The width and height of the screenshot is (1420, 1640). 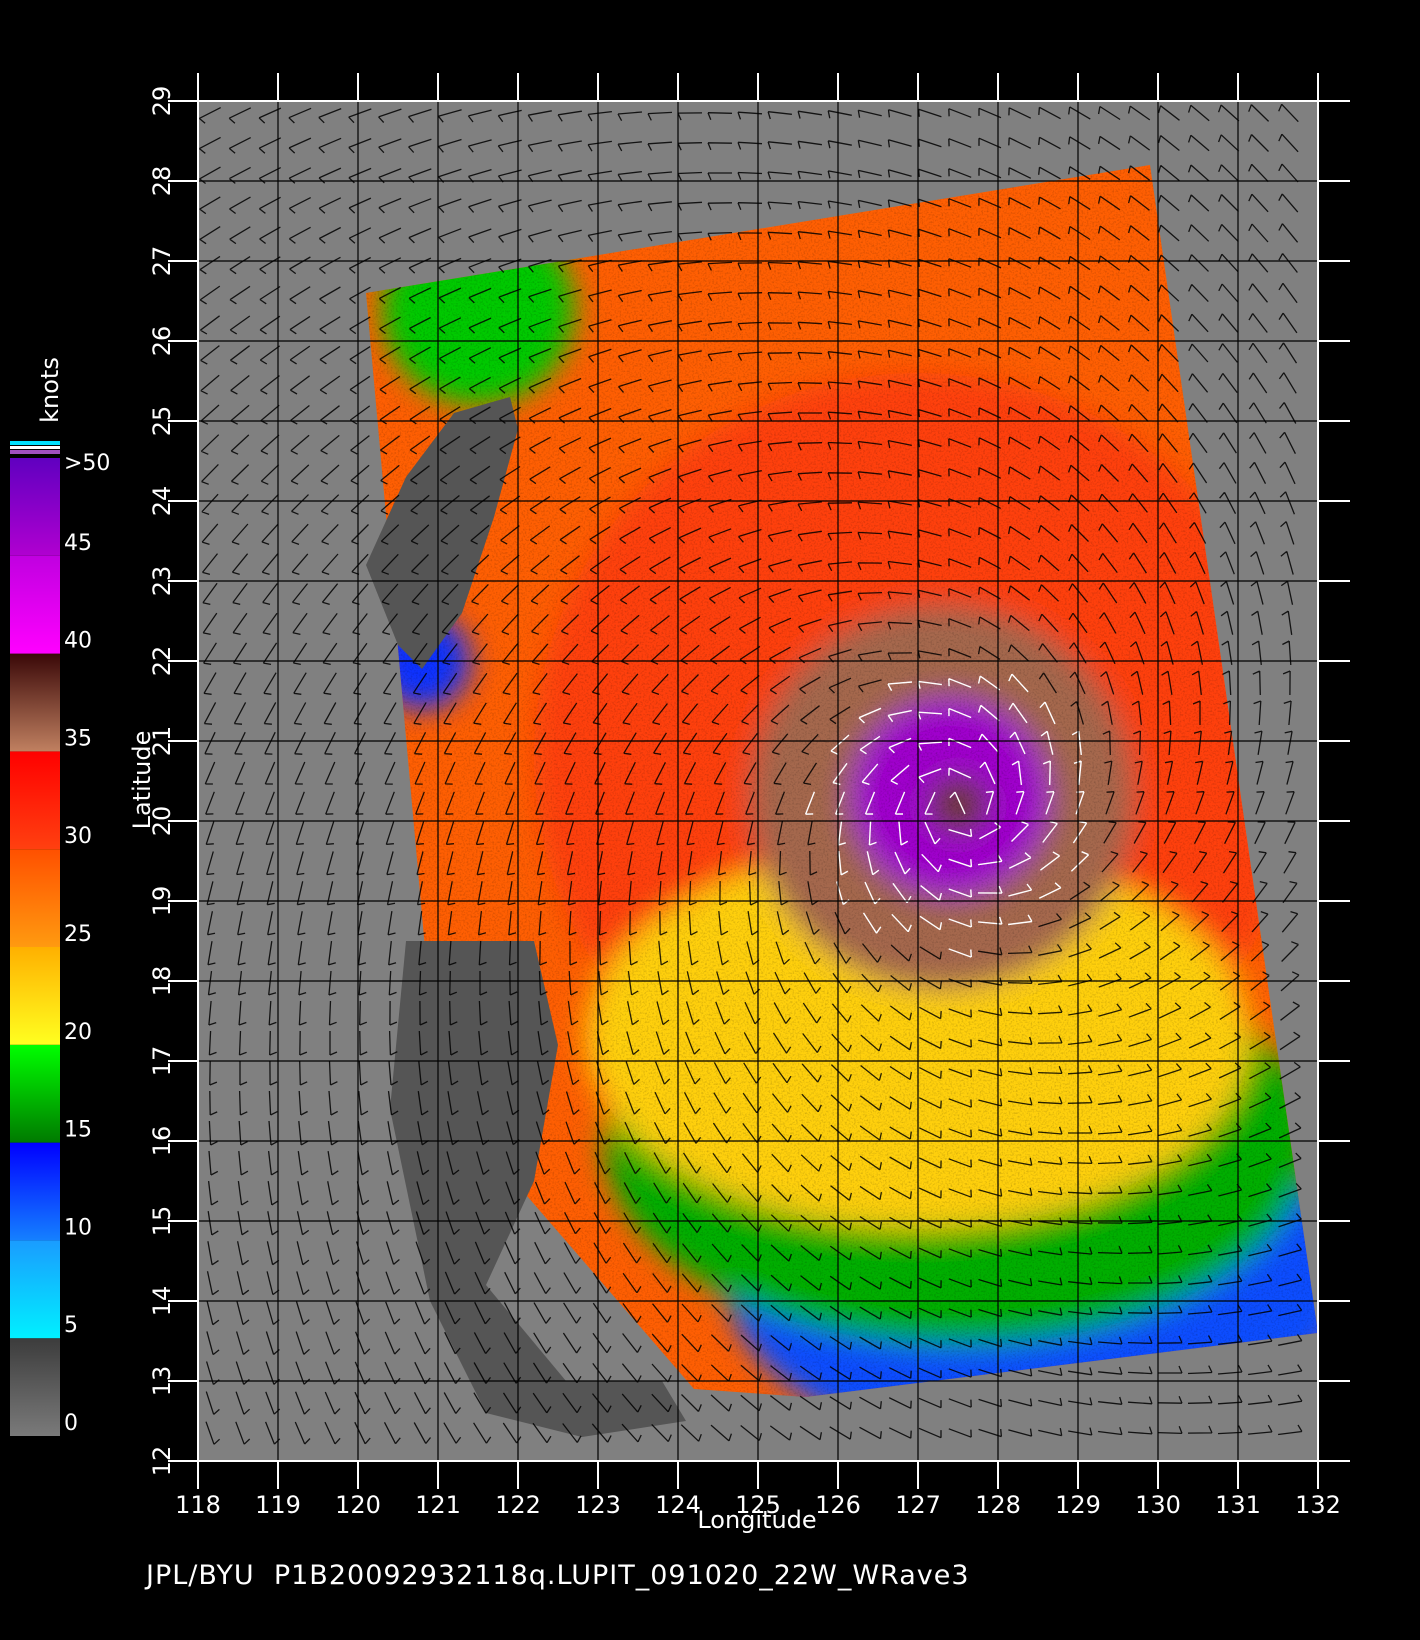 What do you see at coordinates (278, 1505) in the screenshot?
I see `x-tick-label: 119` at bounding box center [278, 1505].